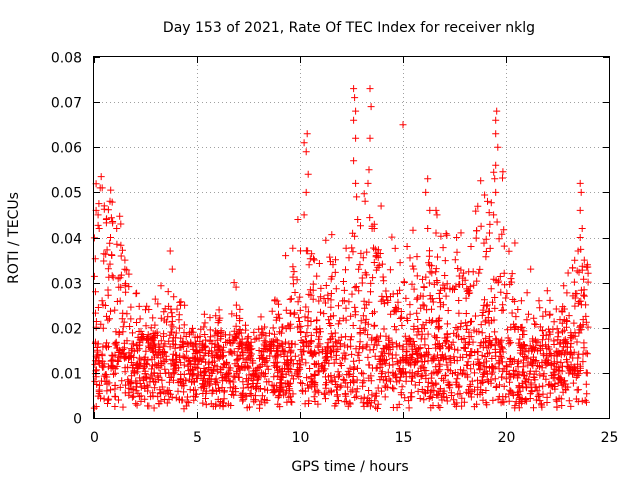 The height and width of the screenshot is (480, 640). I want to click on y-tick-label: 0, so click(77, 420).